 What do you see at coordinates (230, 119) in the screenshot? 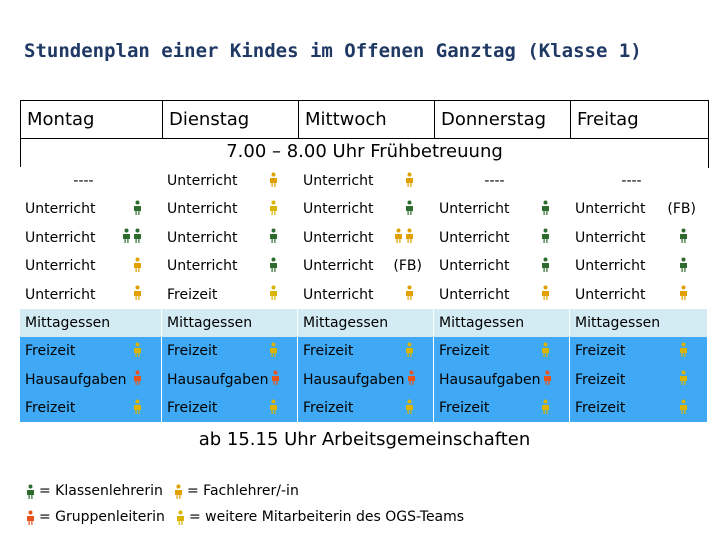
I see `column-header: Dienstag` at bounding box center [230, 119].